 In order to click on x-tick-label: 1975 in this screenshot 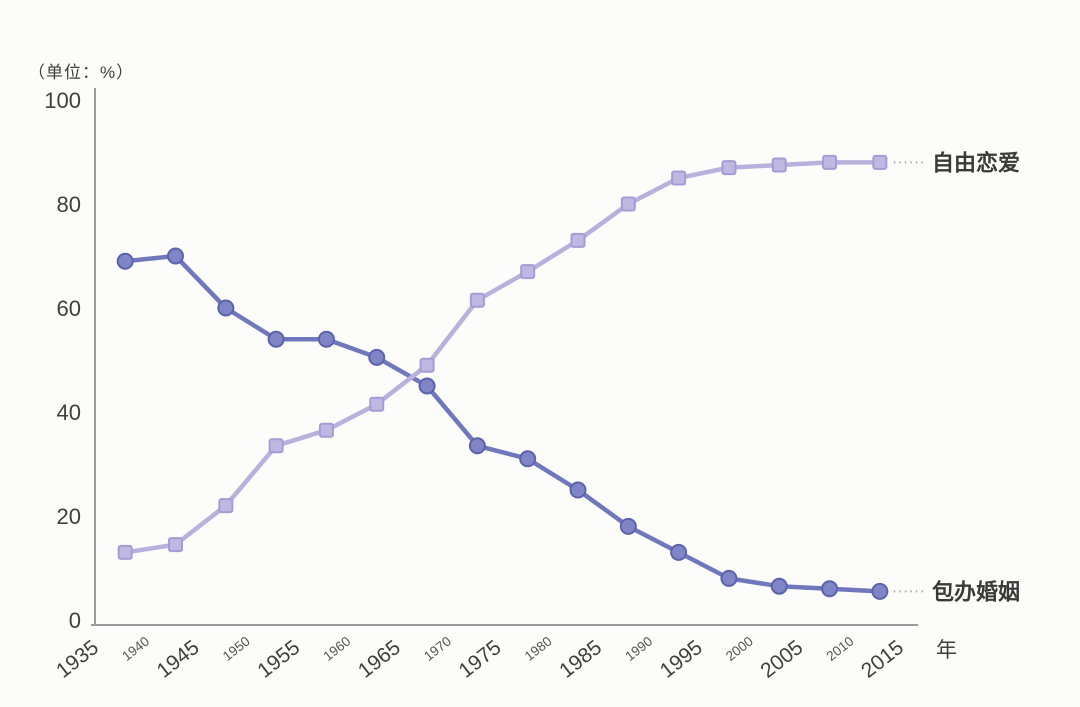, I will do `click(480, 659)`.